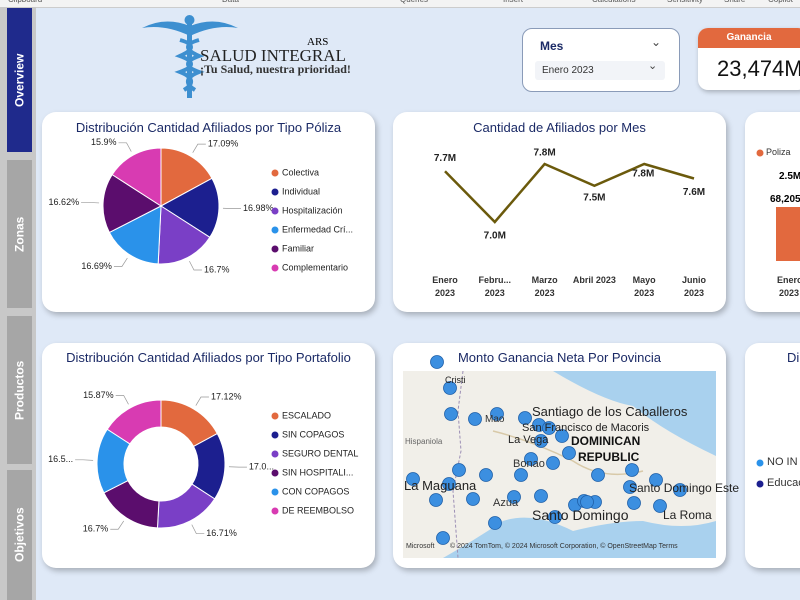 The width and height of the screenshot is (800, 600). I want to click on logo-brand: ARS, so click(318, 42).